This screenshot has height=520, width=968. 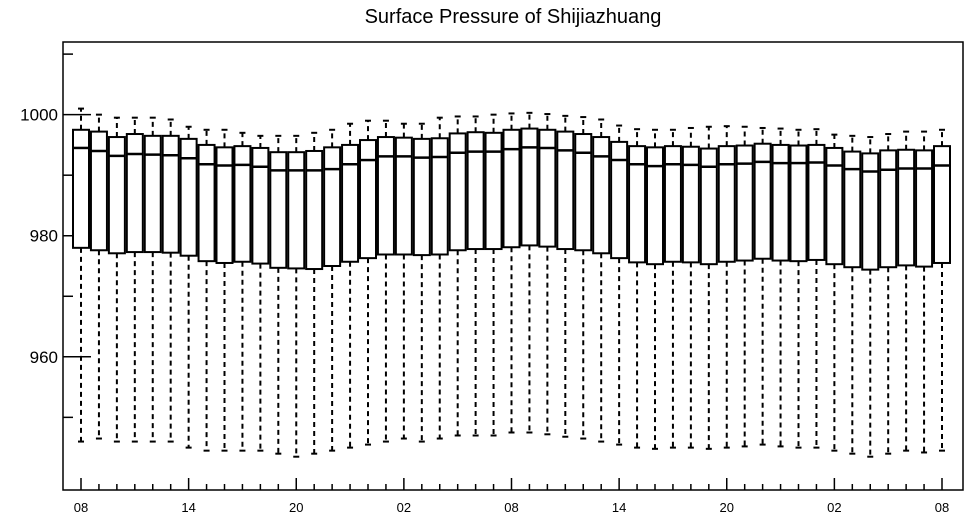 What do you see at coordinates (513, 17) in the screenshot?
I see `chart-title: Surface Pressure of Shijiazhuang` at bounding box center [513, 17].